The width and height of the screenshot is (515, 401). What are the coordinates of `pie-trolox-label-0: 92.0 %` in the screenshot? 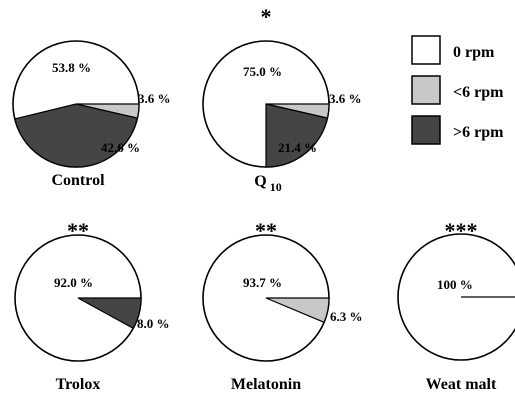 It's located at (73, 282).